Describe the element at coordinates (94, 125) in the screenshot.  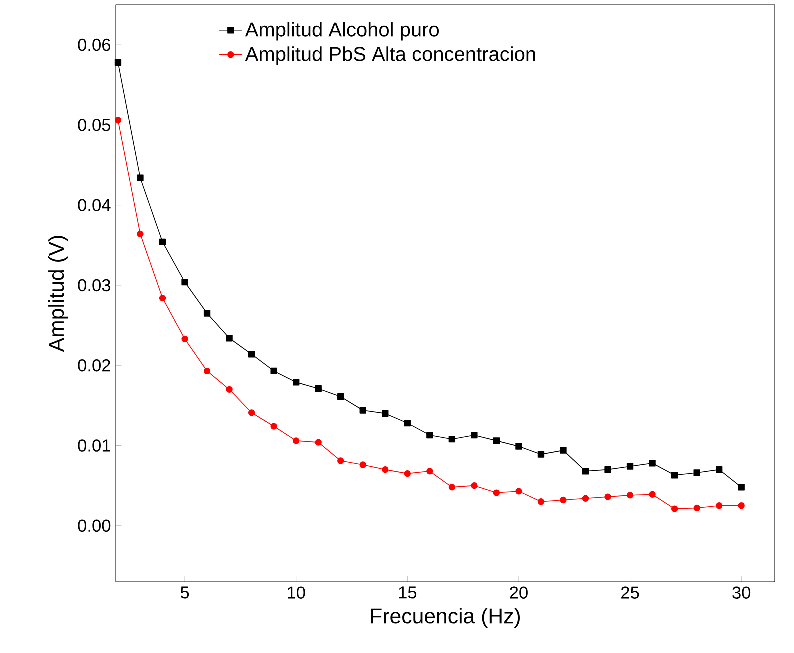
I see `y-tick-label: 0.05` at that location.